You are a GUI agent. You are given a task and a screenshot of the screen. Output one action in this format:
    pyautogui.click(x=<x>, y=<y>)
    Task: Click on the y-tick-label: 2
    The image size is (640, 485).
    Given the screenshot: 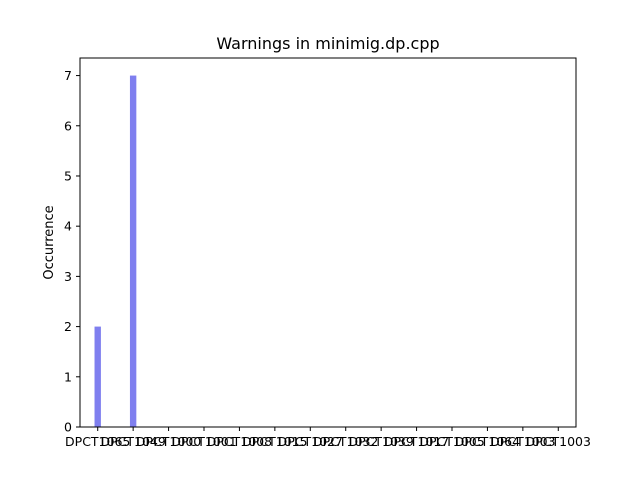 What is the action you would take?
    pyautogui.click(x=68, y=326)
    